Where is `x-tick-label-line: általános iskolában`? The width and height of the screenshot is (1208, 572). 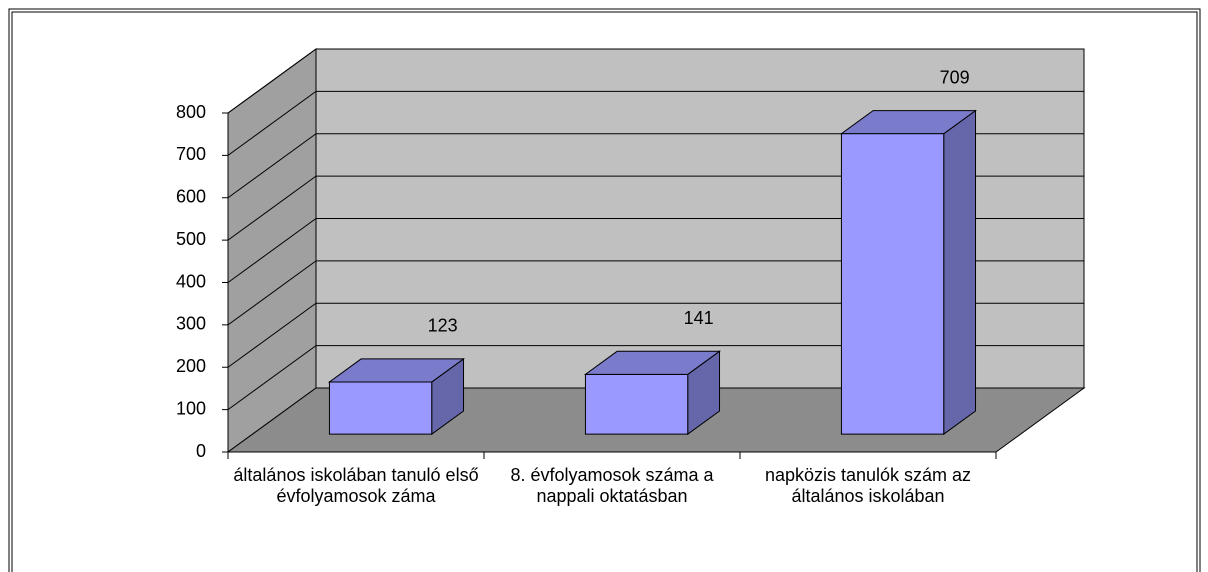 x-tick-label-line: általános iskolában is located at coordinates (867, 496).